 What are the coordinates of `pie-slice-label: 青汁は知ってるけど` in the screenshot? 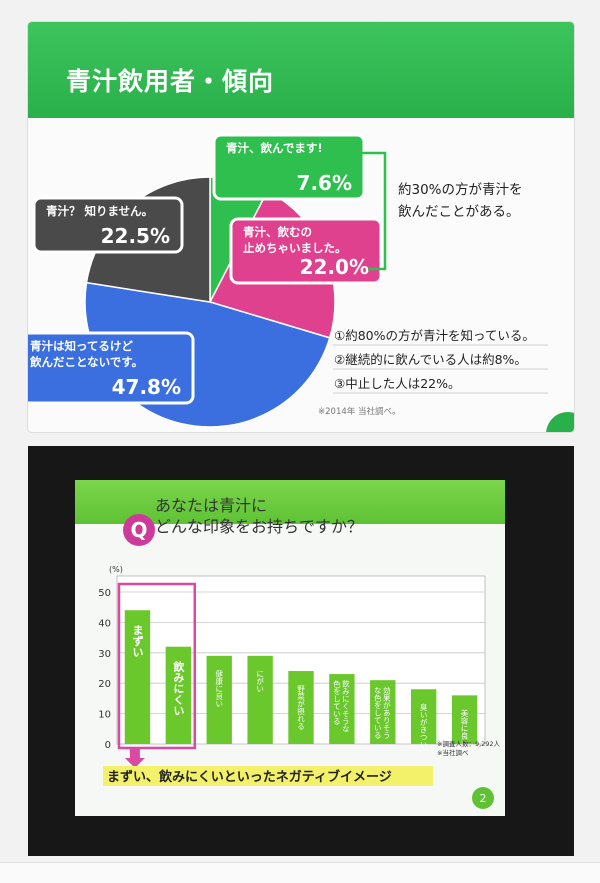 It's located at (81, 346).